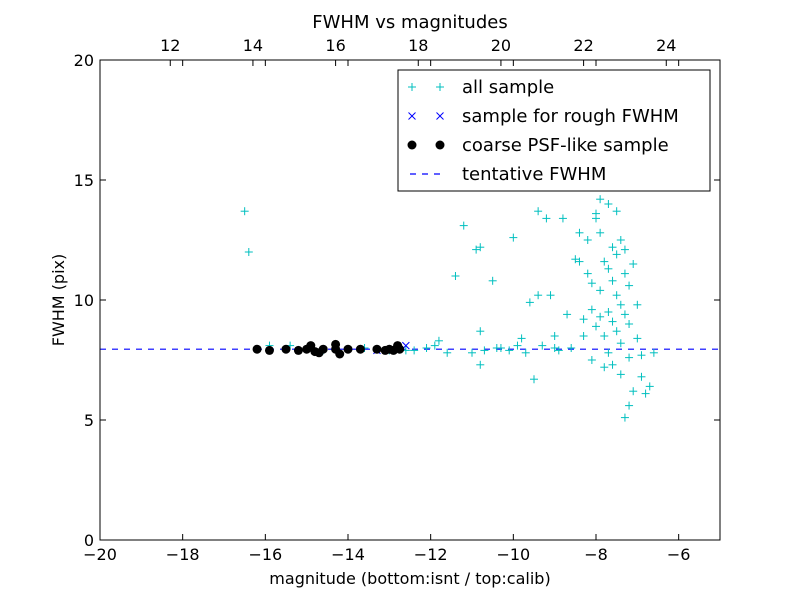  Describe the element at coordinates (426, 129) in the screenshot. I see `legend-markers` at that location.